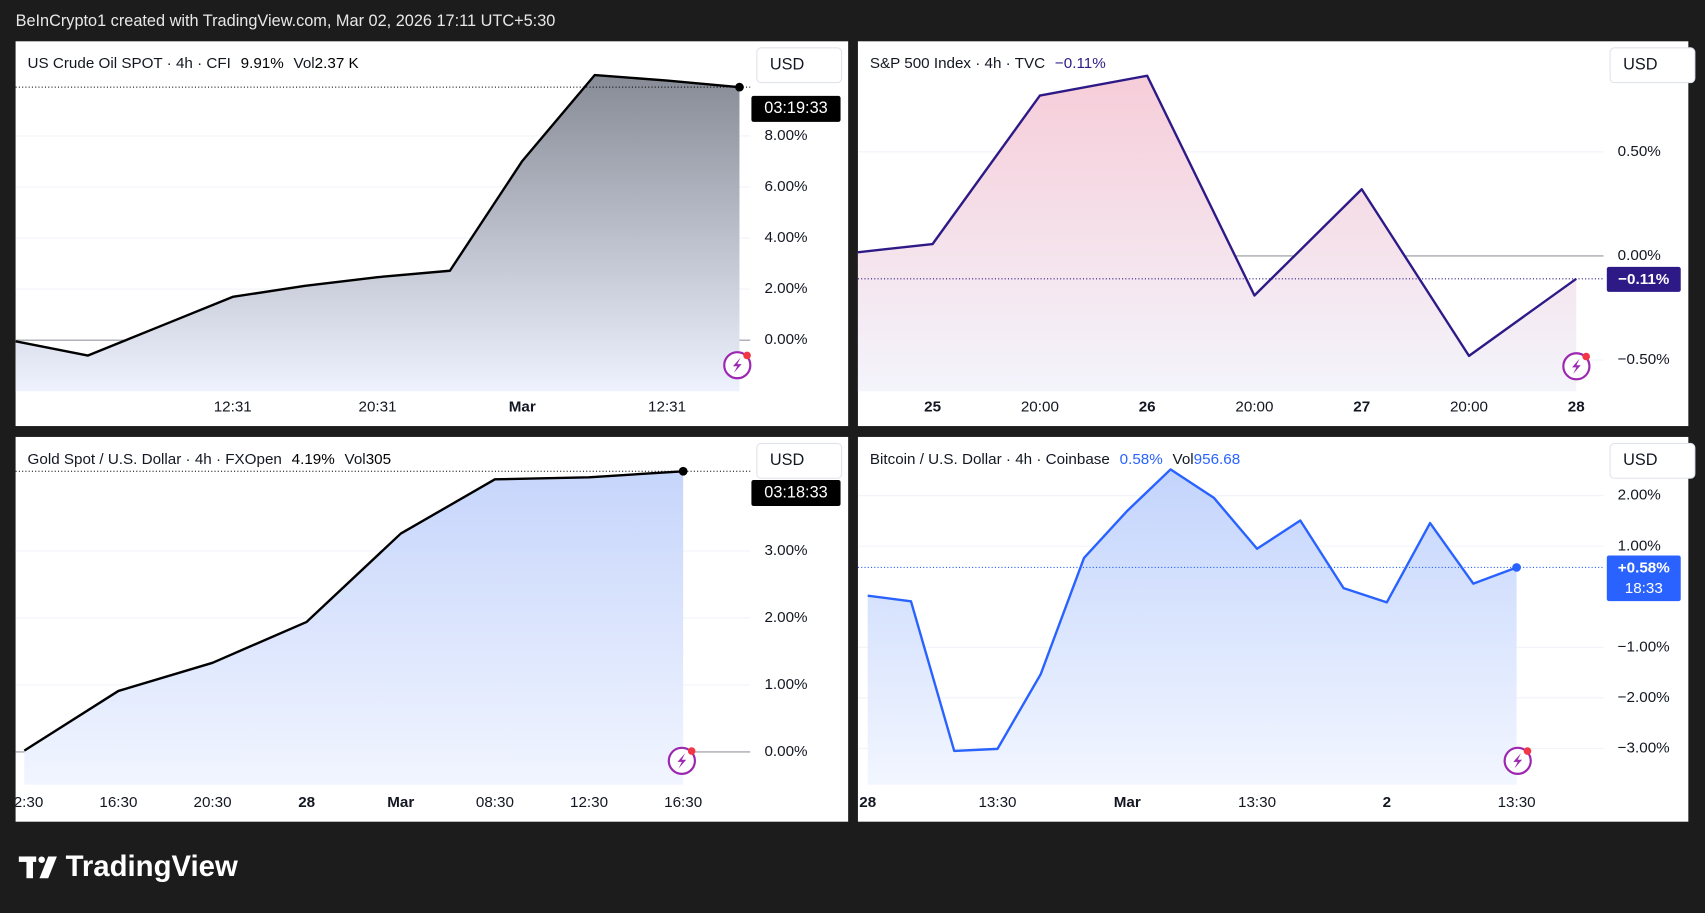 This screenshot has height=913, width=1705. What do you see at coordinates (262, 63) in the screenshot?
I see `change: 9.91%` at bounding box center [262, 63].